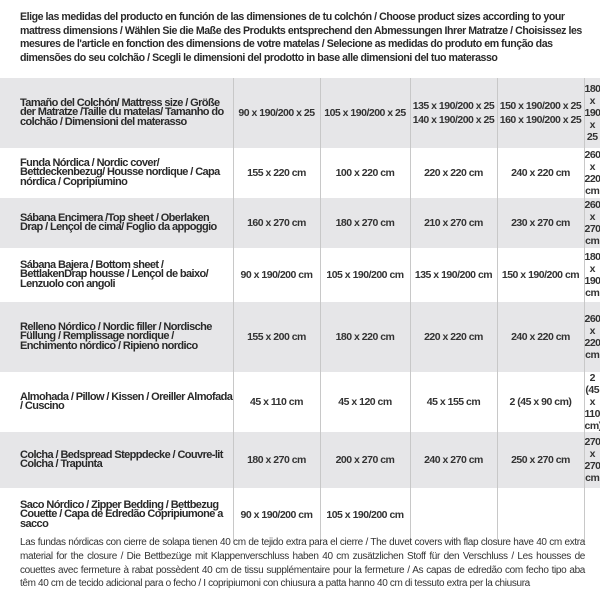  Describe the element at coordinates (276, 223) in the screenshot. I see `product-size-cell: 160 x 270 cm` at that location.